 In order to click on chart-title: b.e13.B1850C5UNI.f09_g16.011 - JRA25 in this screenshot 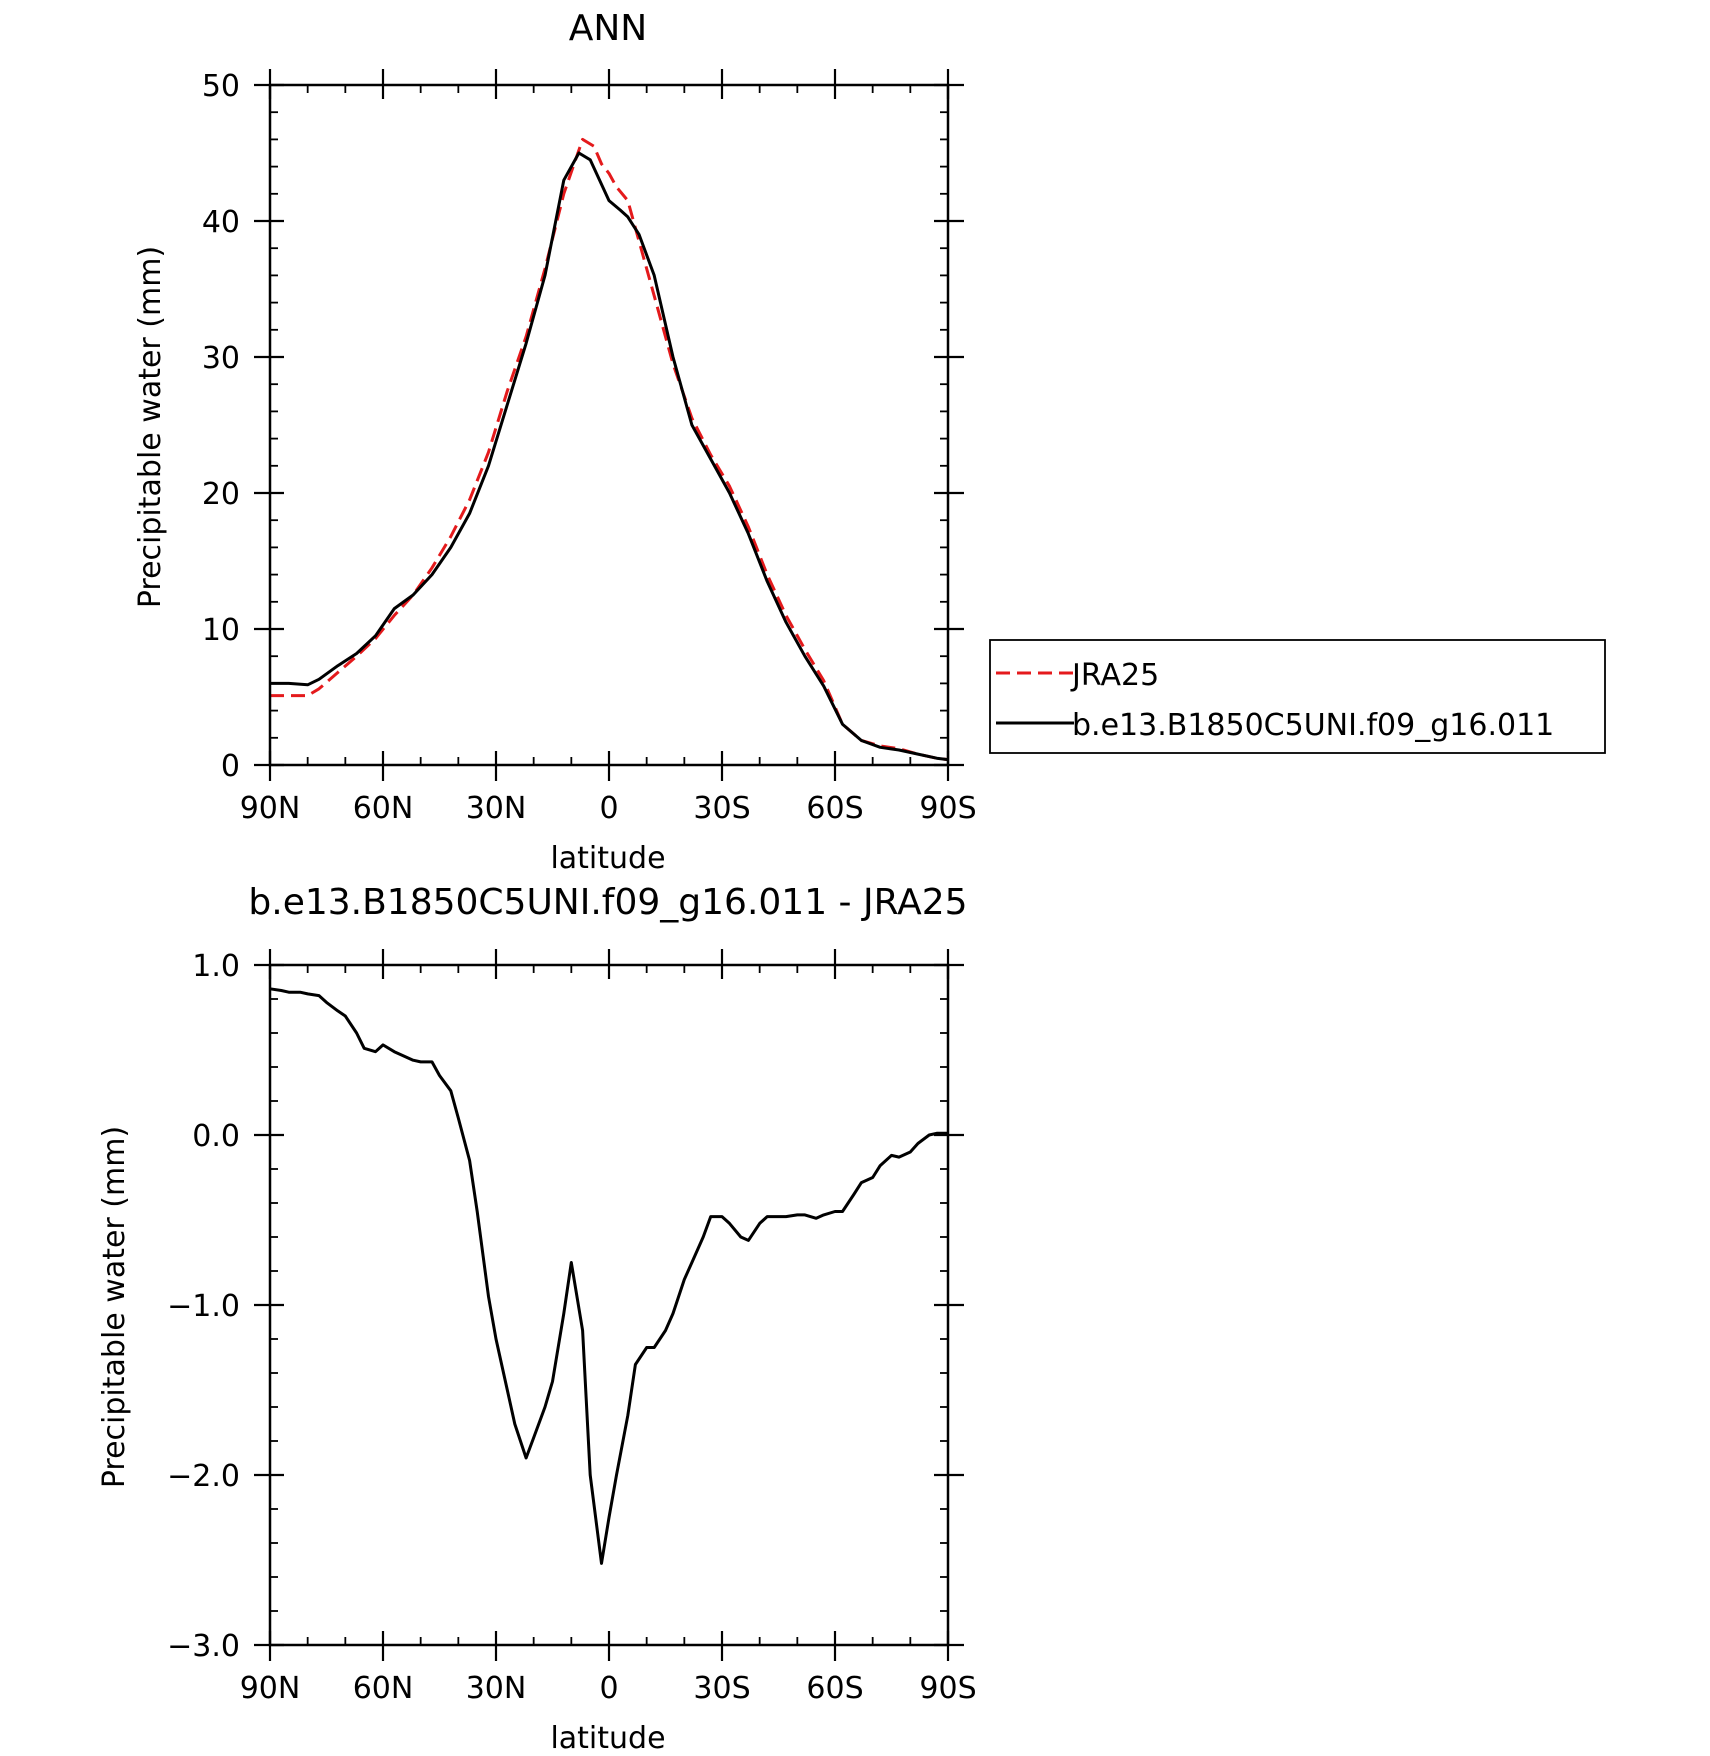, I will do `click(607, 902)`.